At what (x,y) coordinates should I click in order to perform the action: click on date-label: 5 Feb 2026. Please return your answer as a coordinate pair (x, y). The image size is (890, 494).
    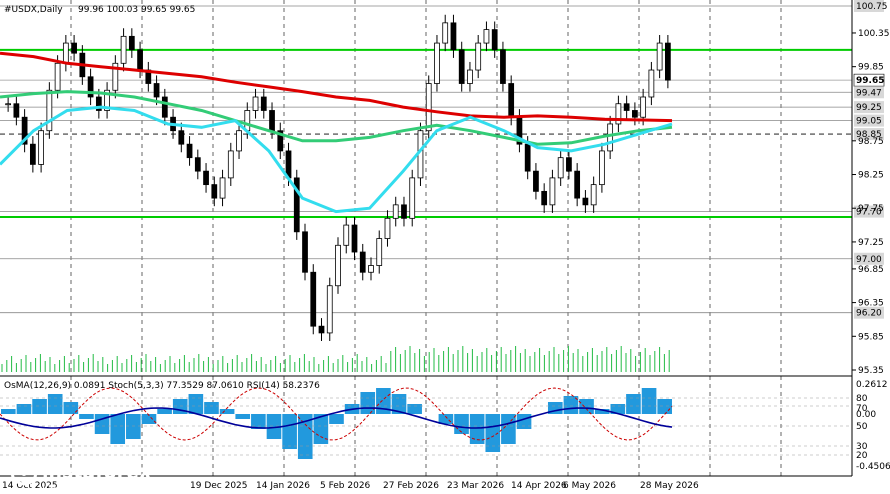
    Looking at the image, I should click on (345, 486).